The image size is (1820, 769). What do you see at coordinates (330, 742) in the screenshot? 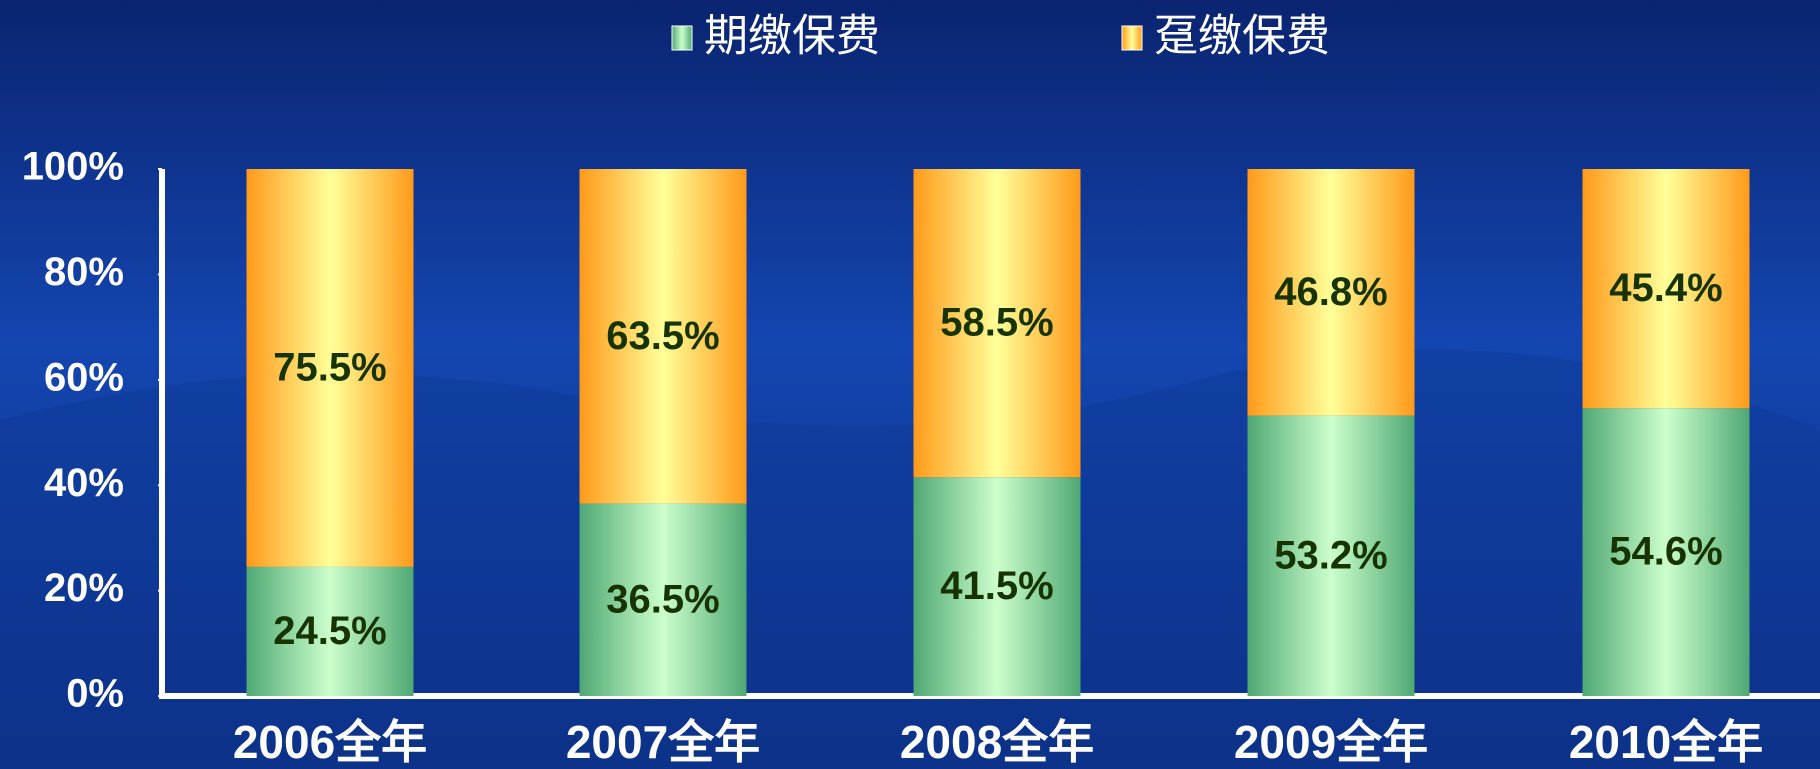
I see `x-tick-label: 2006全年` at bounding box center [330, 742].